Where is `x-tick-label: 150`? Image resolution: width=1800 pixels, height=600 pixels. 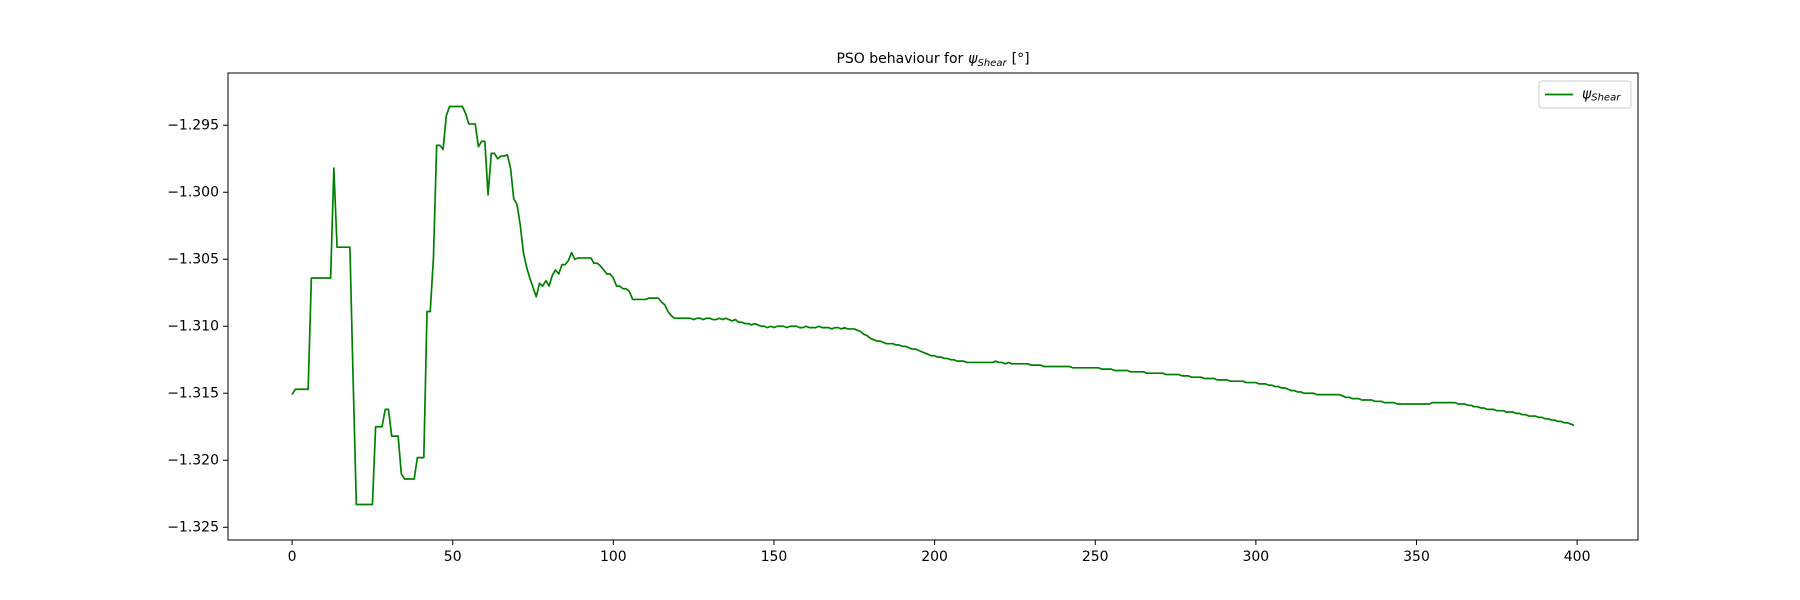
x-tick-label: 150 is located at coordinates (774, 557).